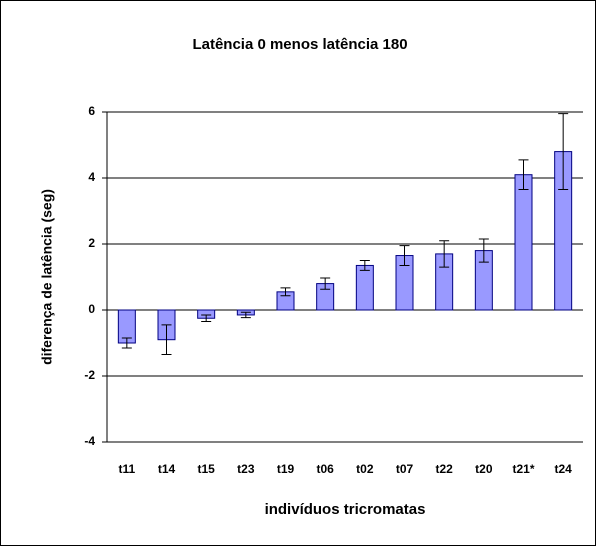 The height and width of the screenshot is (551, 596). I want to click on x-tick-label: t02, so click(365, 469).